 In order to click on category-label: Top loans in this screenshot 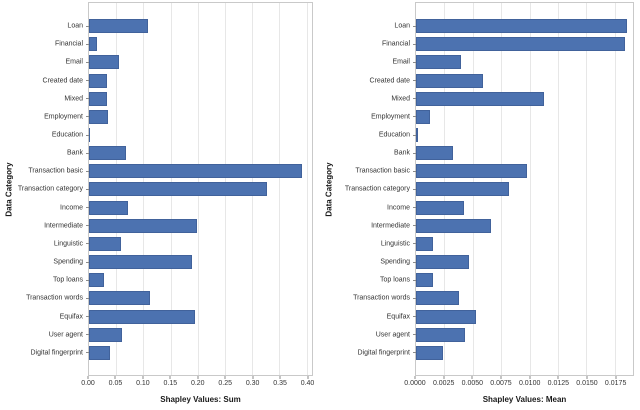, I will do `click(68, 280)`.